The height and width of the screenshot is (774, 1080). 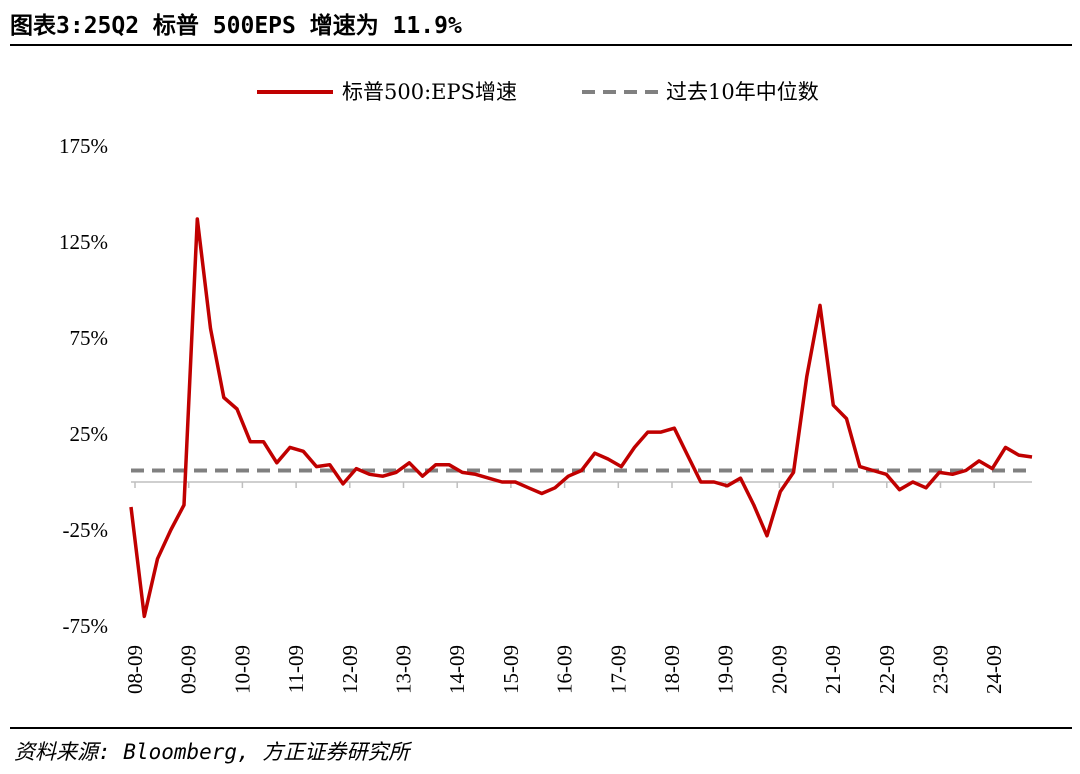 What do you see at coordinates (511, 669) in the screenshot?
I see `x-tick-label: 15-09` at bounding box center [511, 669].